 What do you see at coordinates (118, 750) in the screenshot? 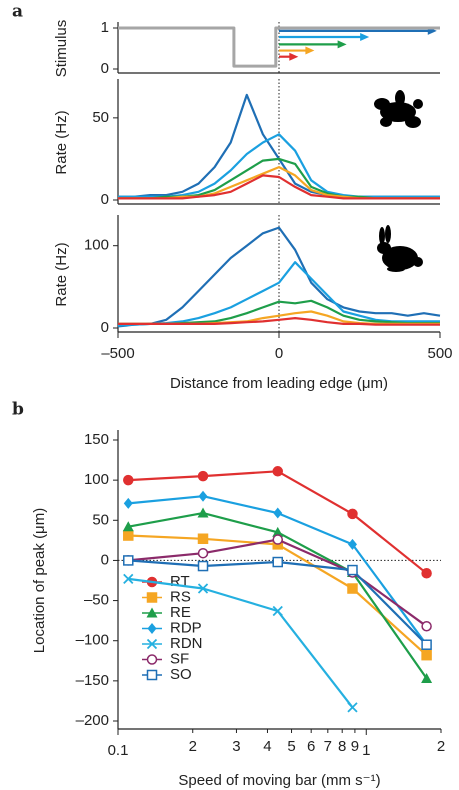
I see `x-tick-label: 0.1` at bounding box center [118, 750].